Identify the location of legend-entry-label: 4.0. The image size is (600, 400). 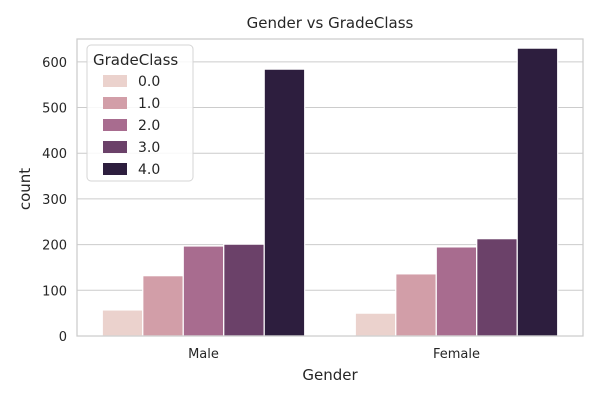
(149, 170).